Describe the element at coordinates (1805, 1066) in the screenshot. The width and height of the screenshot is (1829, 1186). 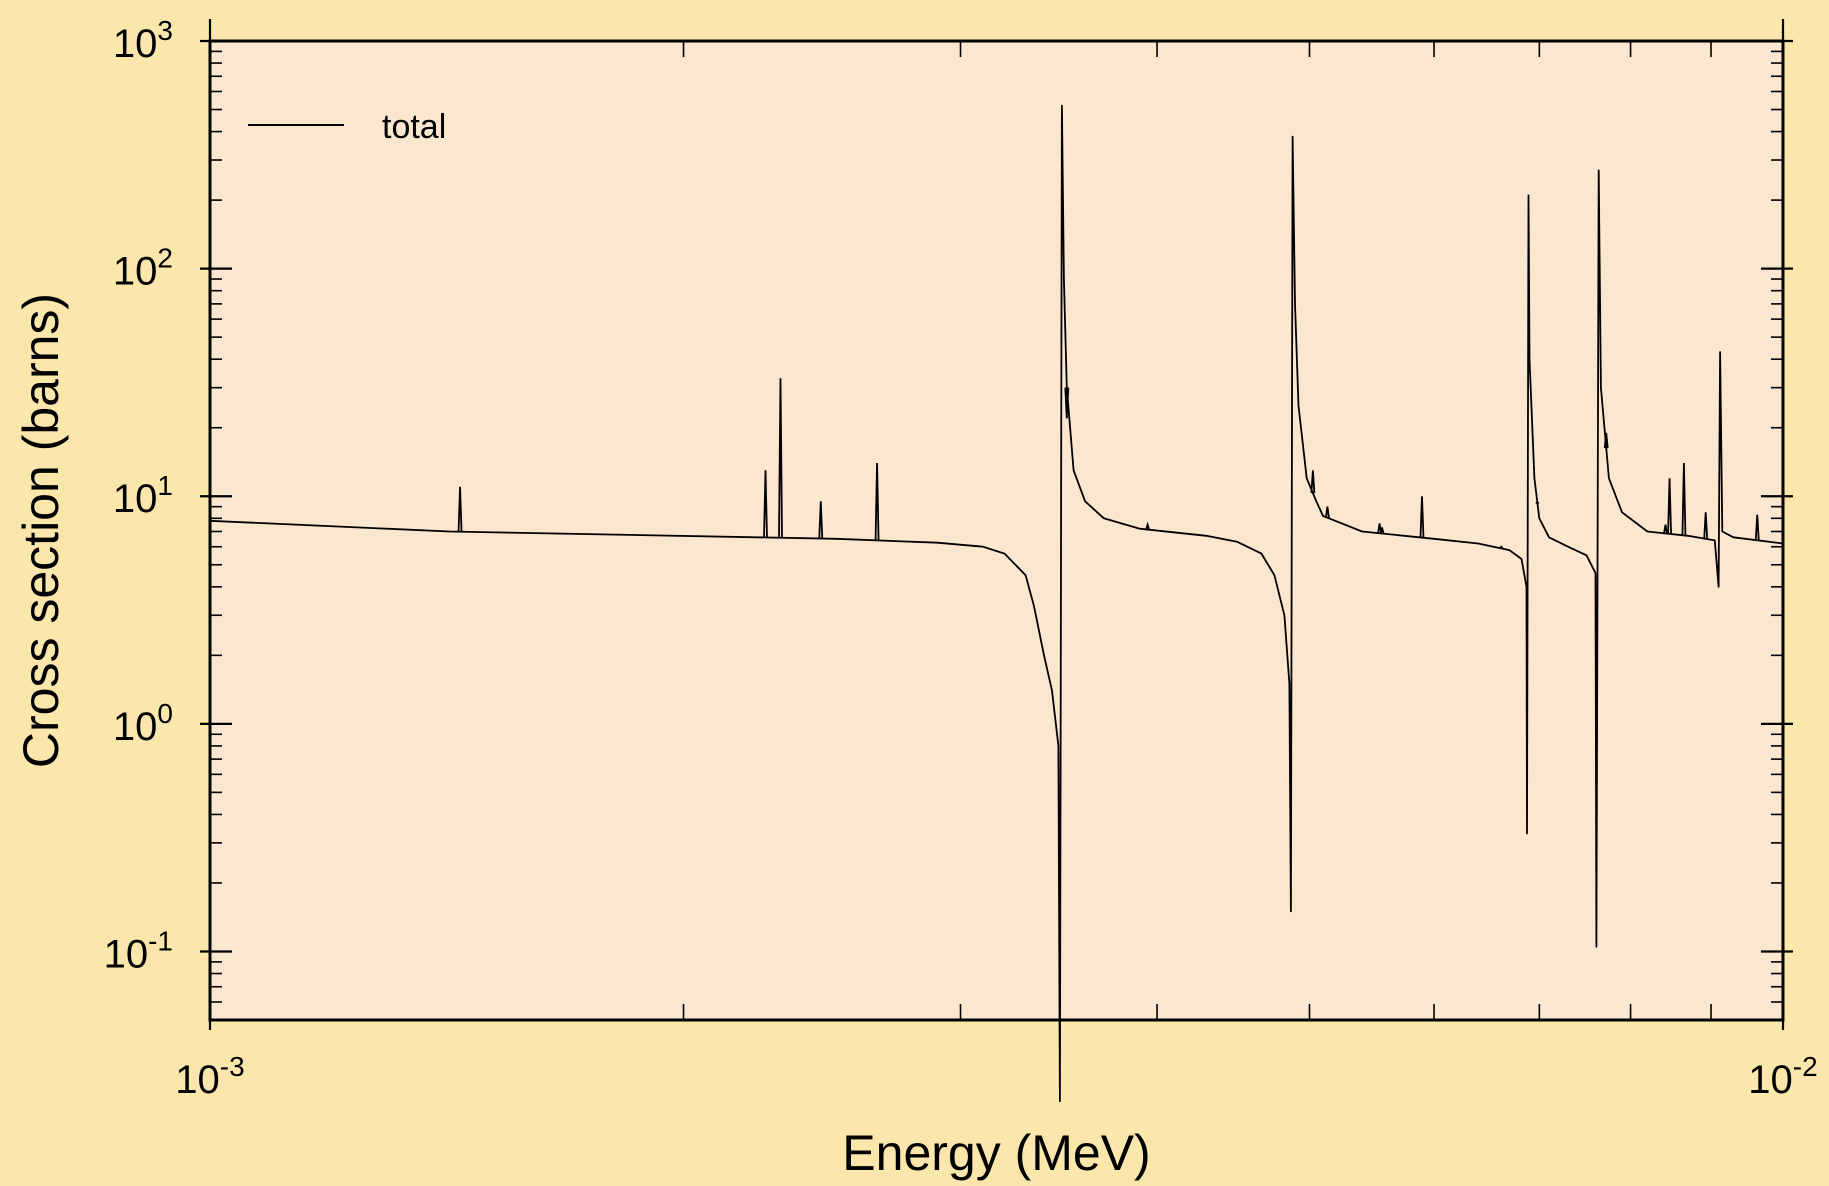
I see `x-tick-label-exponent: -2` at that location.